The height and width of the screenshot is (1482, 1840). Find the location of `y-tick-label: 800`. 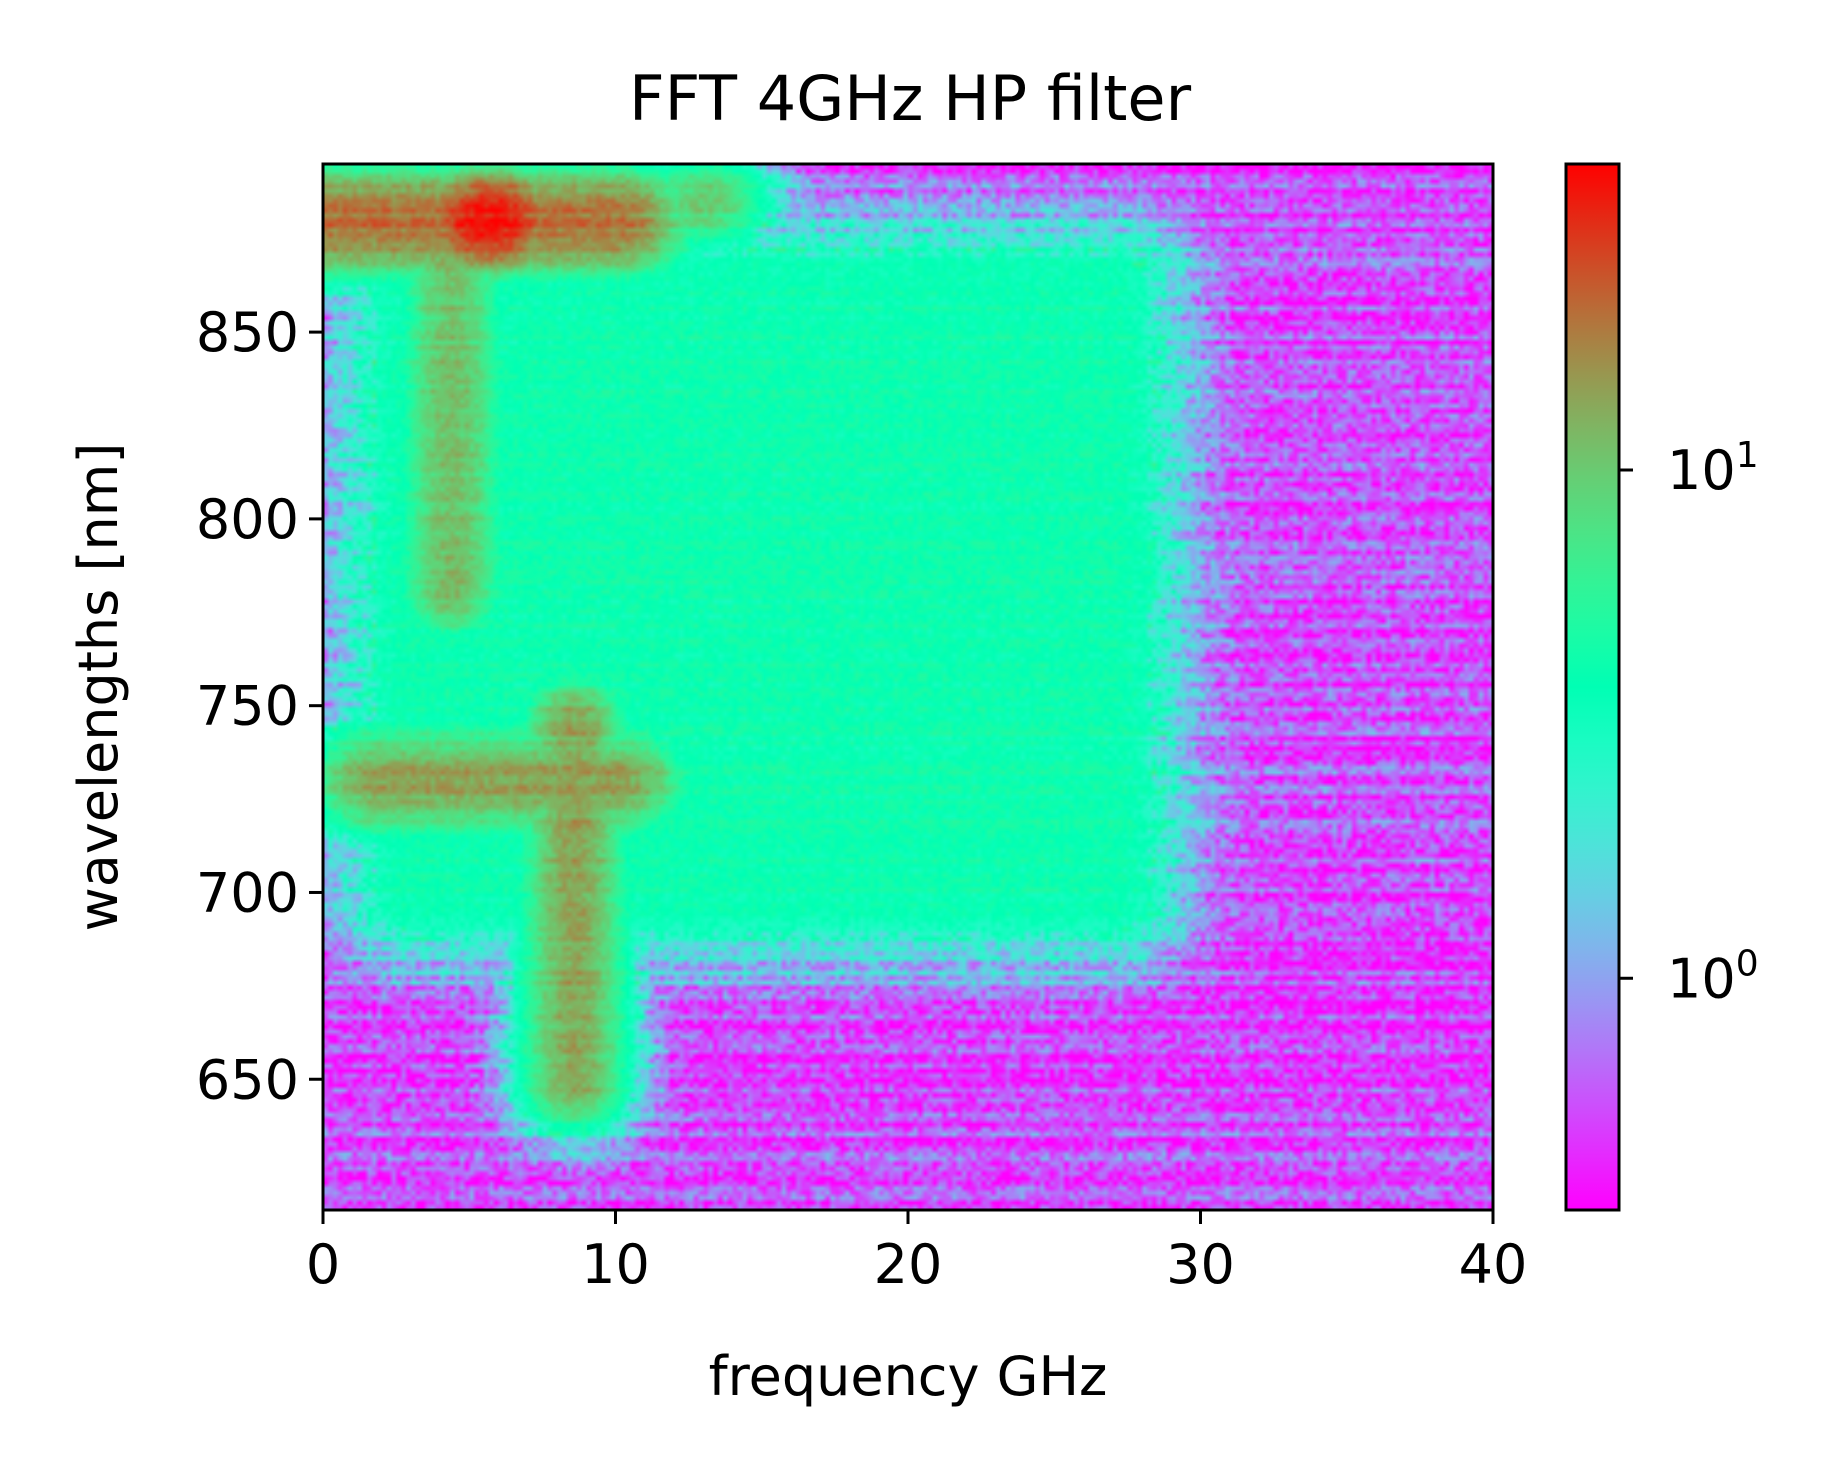

y-tick-label: 800 is located at coordinates (247, 519).